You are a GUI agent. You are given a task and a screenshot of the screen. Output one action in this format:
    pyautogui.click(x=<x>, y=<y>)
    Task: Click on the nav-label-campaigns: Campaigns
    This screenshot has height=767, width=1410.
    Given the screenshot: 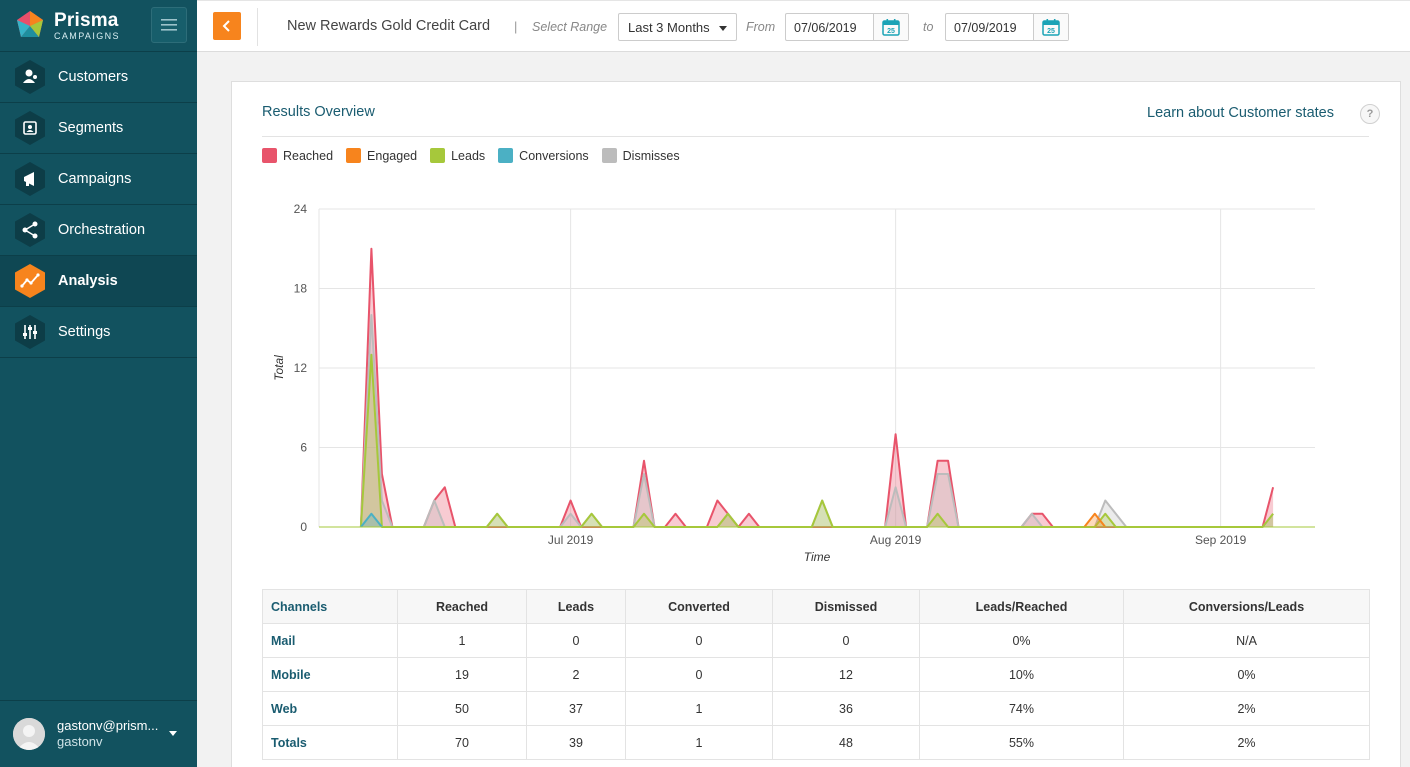 What is the action you would take?
    pyautogui.click(x=95, y=179)
    